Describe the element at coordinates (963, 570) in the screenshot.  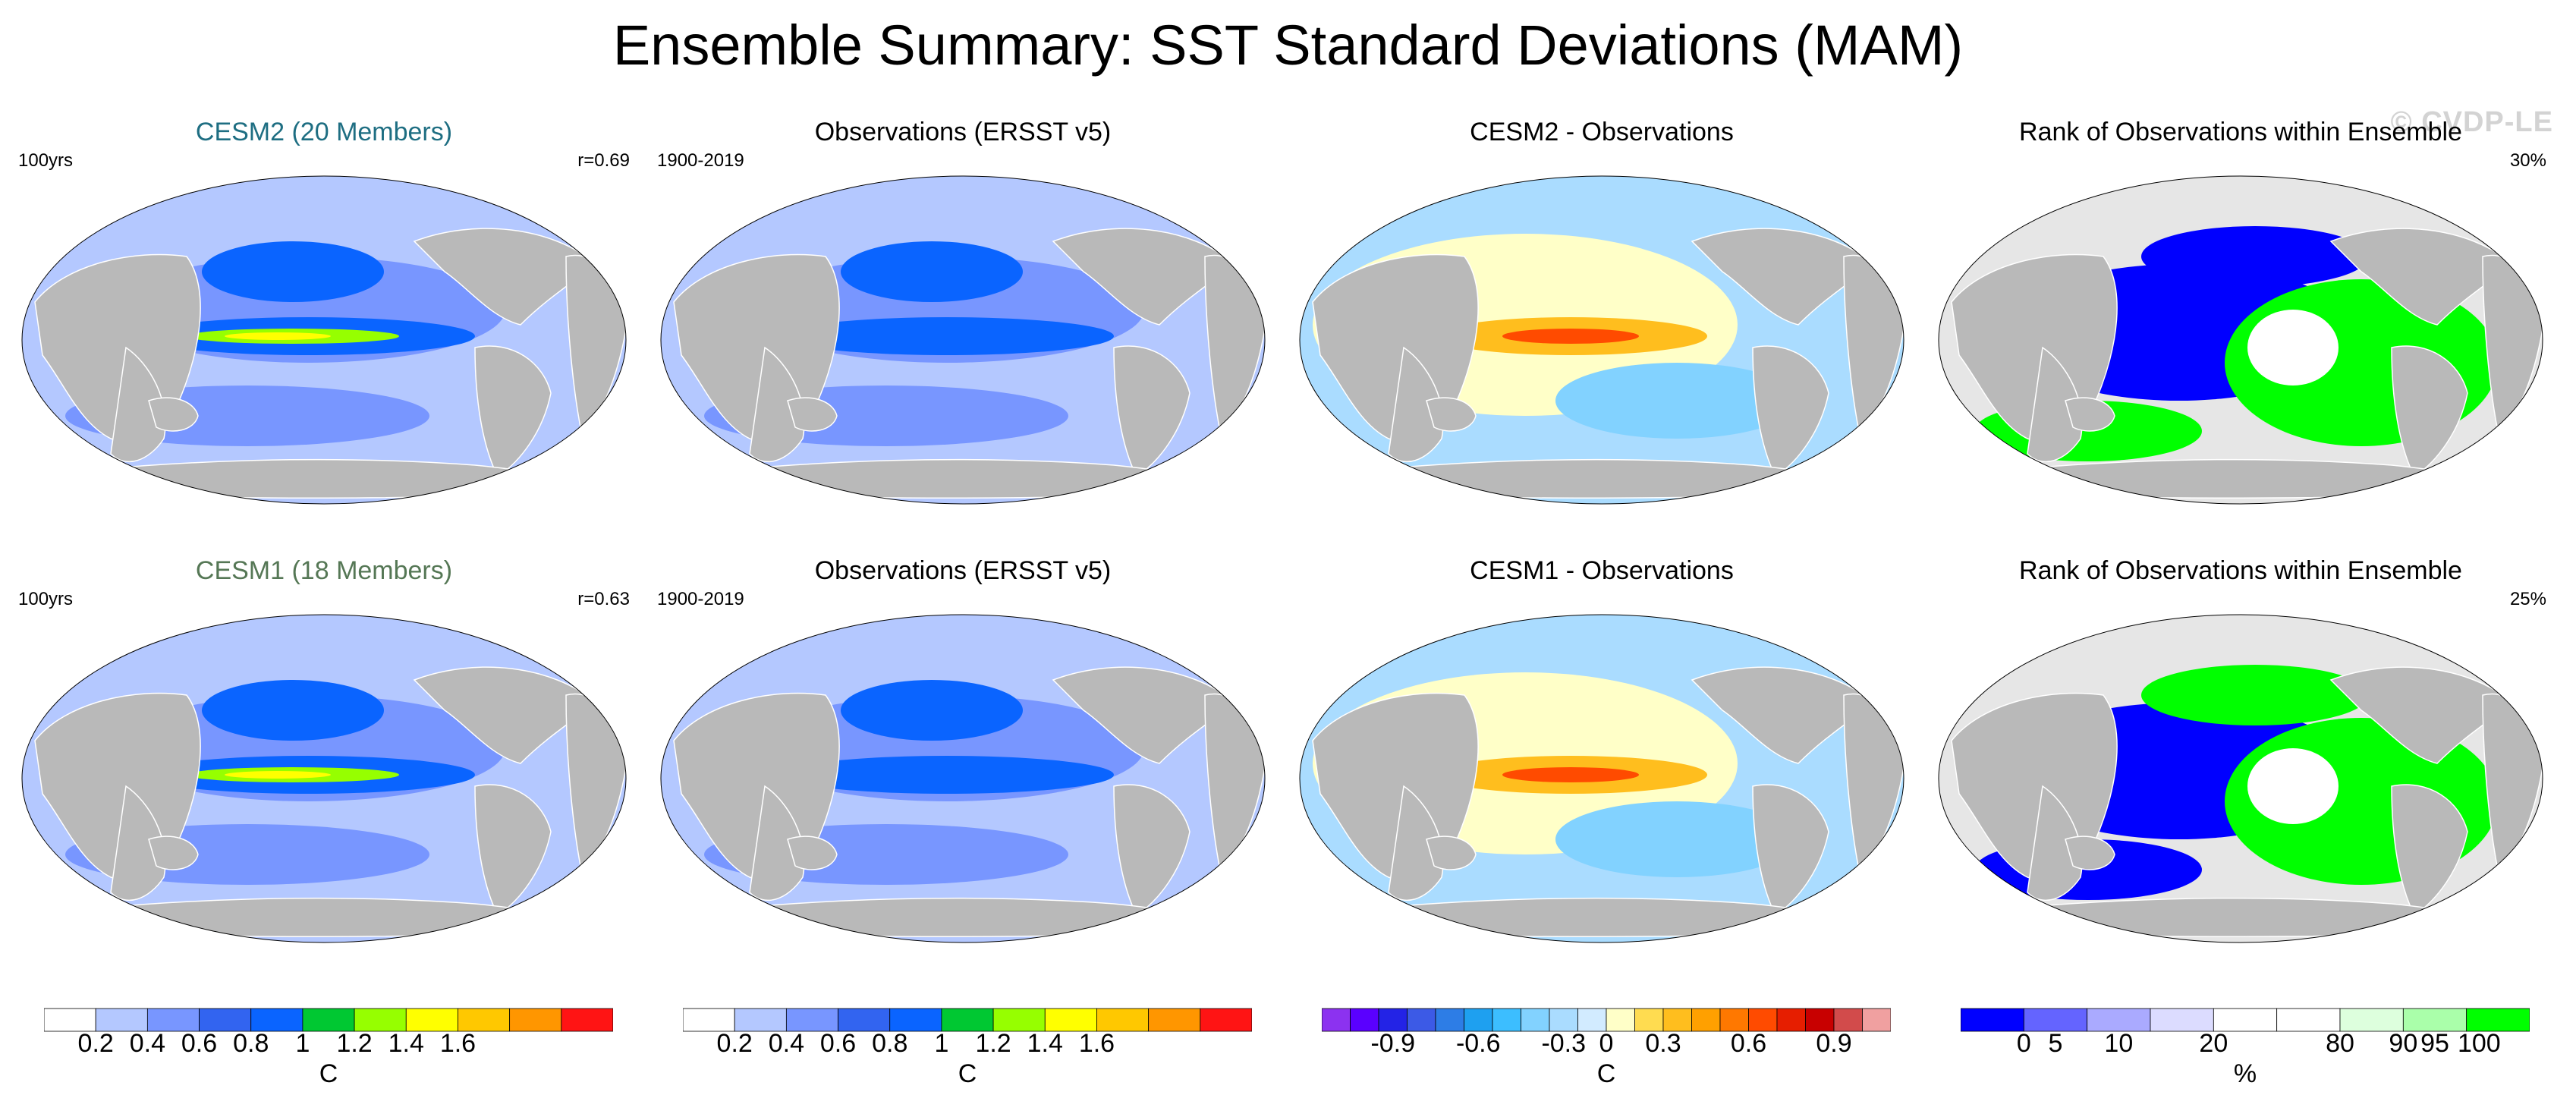
I see `panel-title: Observations (ERSST v5)` at that location.